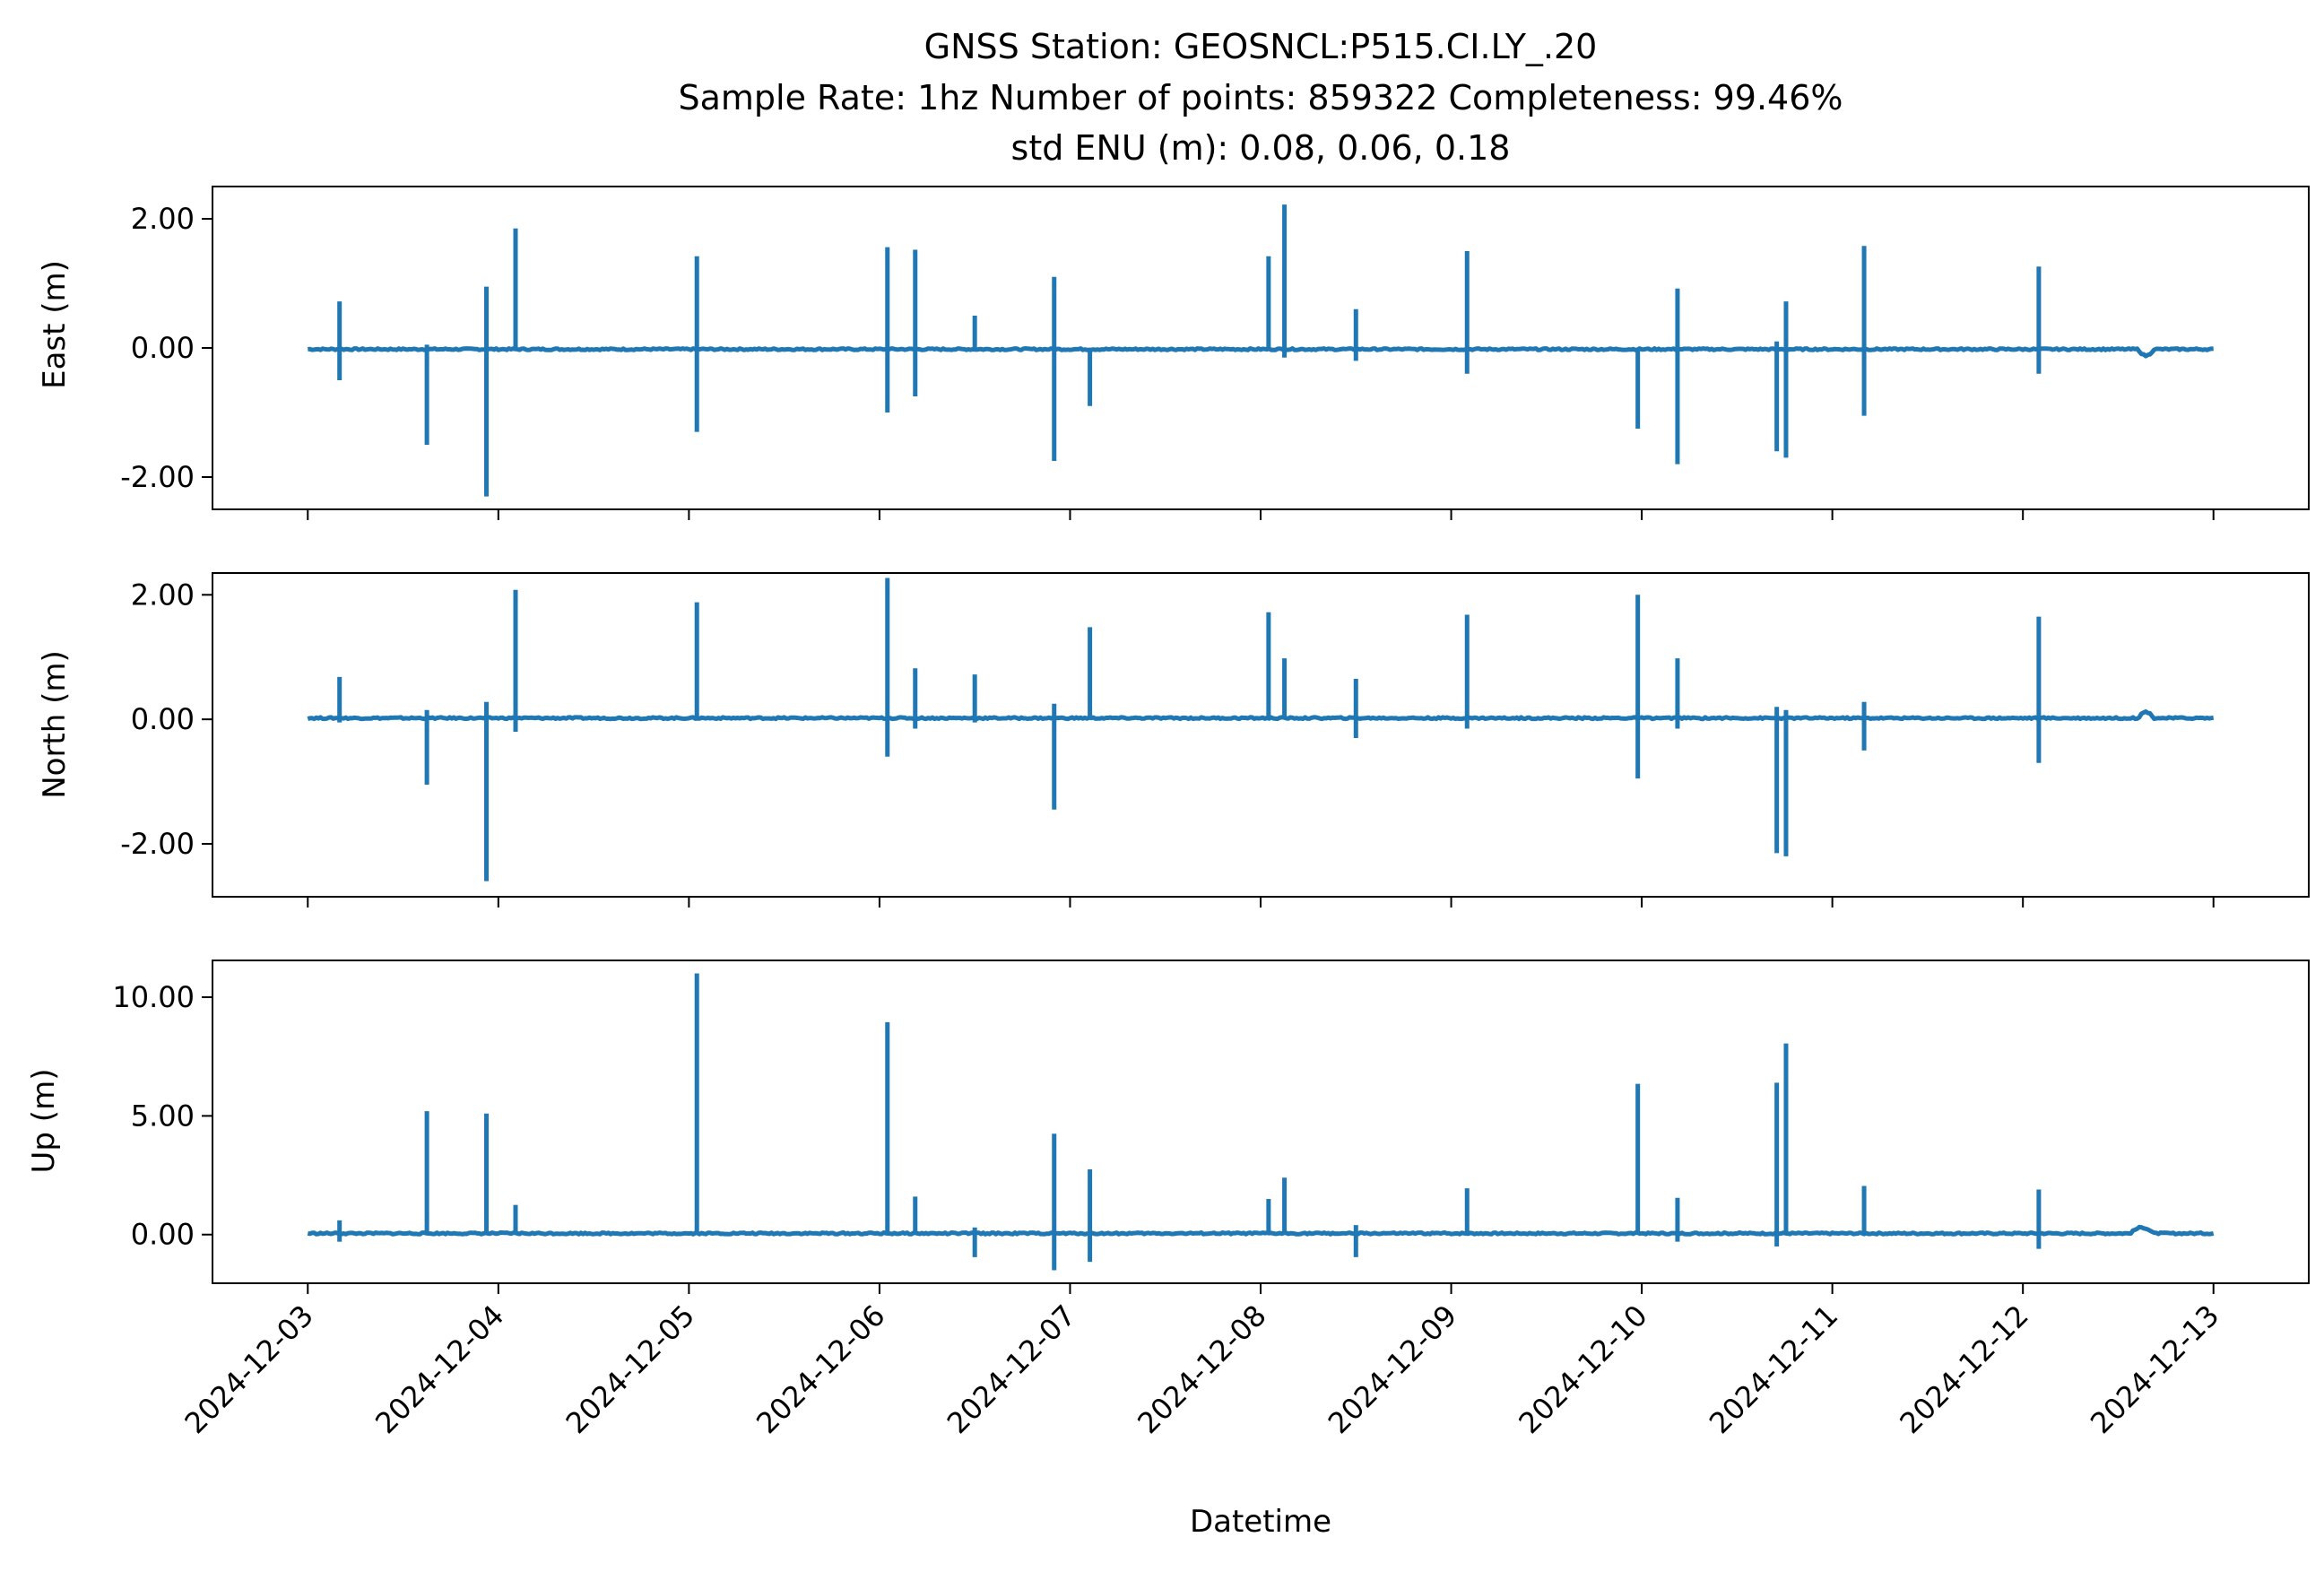 The height and width of the screenshot is (1572, 2324). Describe the element at coordinates (157, 844) in the screenshot. I see `north-ytick-label-3: -2.00` at that location.